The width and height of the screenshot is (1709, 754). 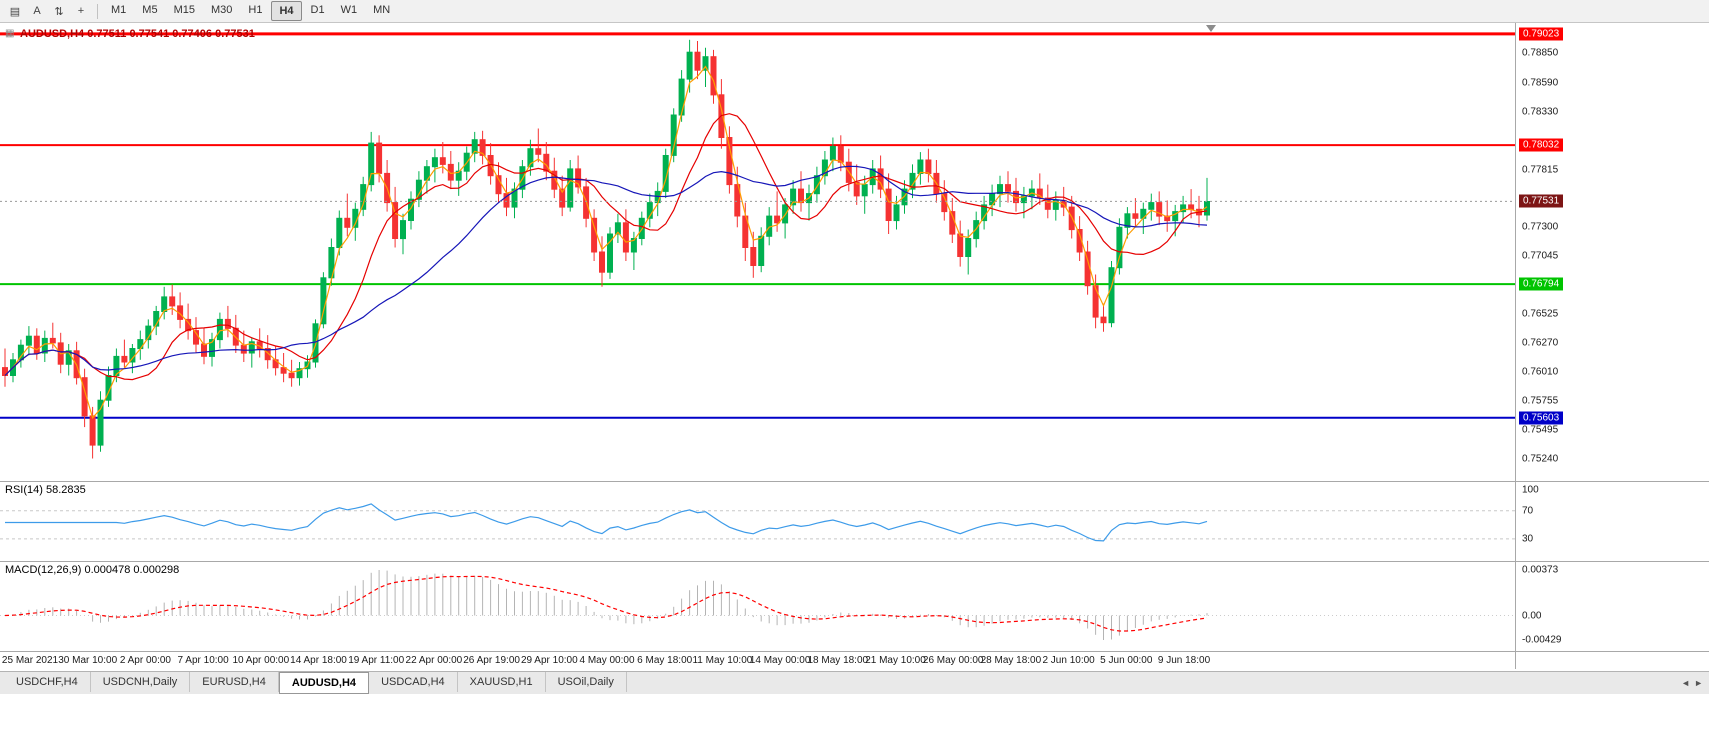 I want to click on macd-tick: 0.00, so click(x=1532, y=615).